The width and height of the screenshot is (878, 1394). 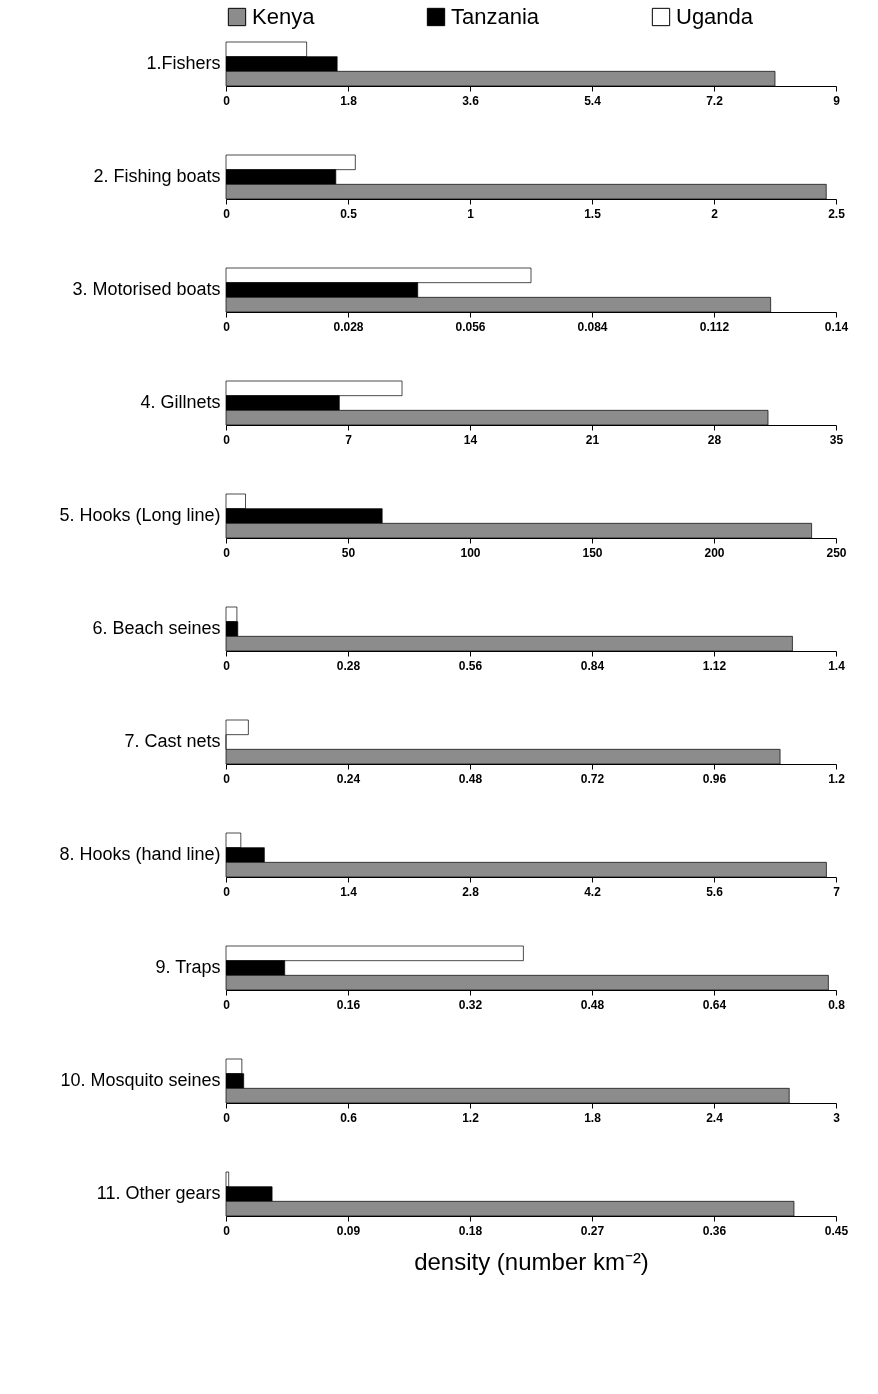 What do you see at coordinates (156, 628) in the screenshot?
I see `y-tick-label: 6. Beach seines` at bounding box center [156, 628].